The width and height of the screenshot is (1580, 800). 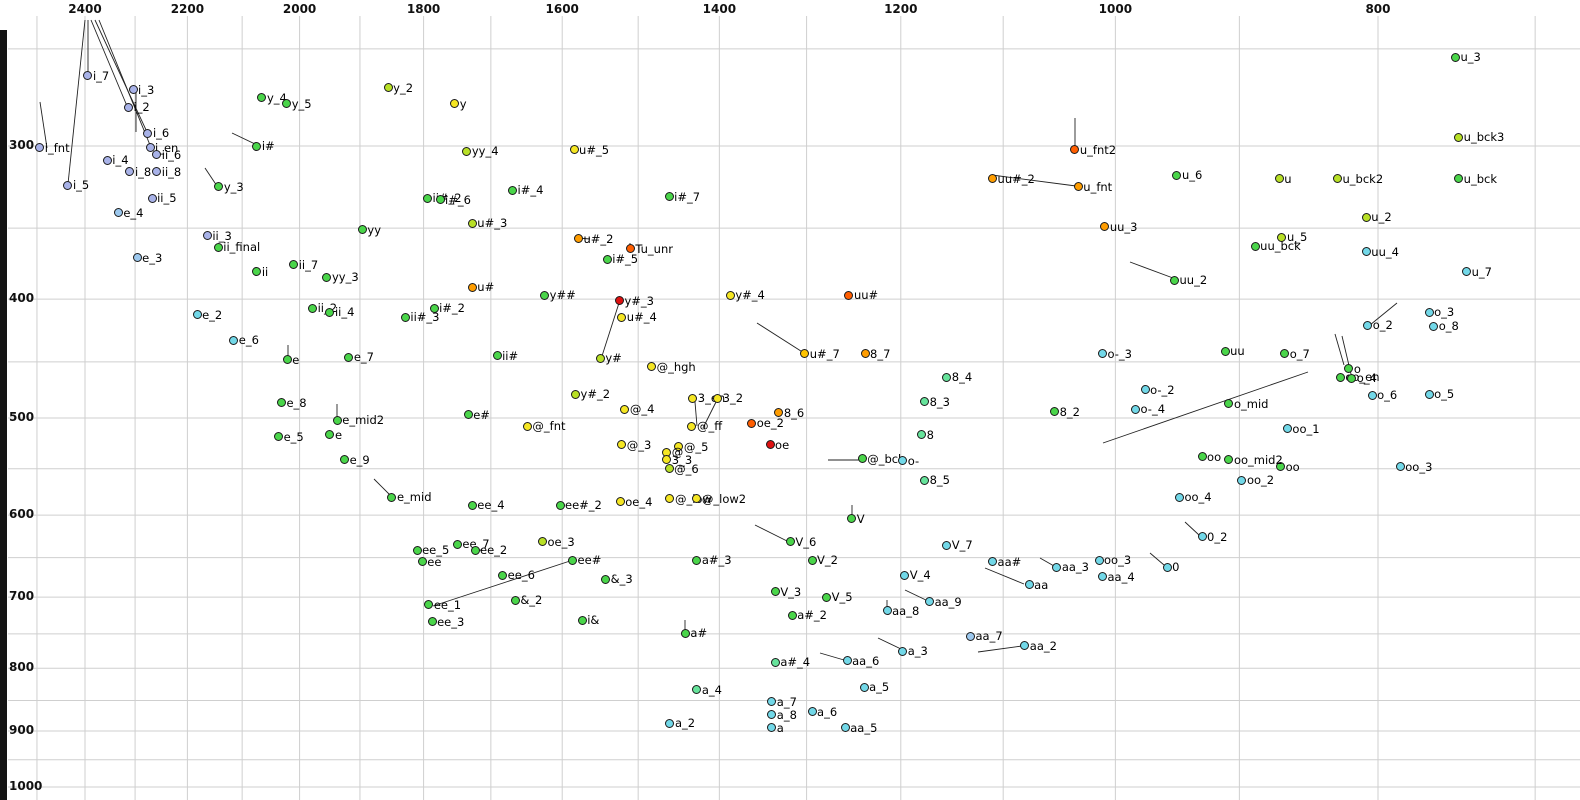 I want to click on point-label-o_5: o_5, so click(x=1444, y=394).